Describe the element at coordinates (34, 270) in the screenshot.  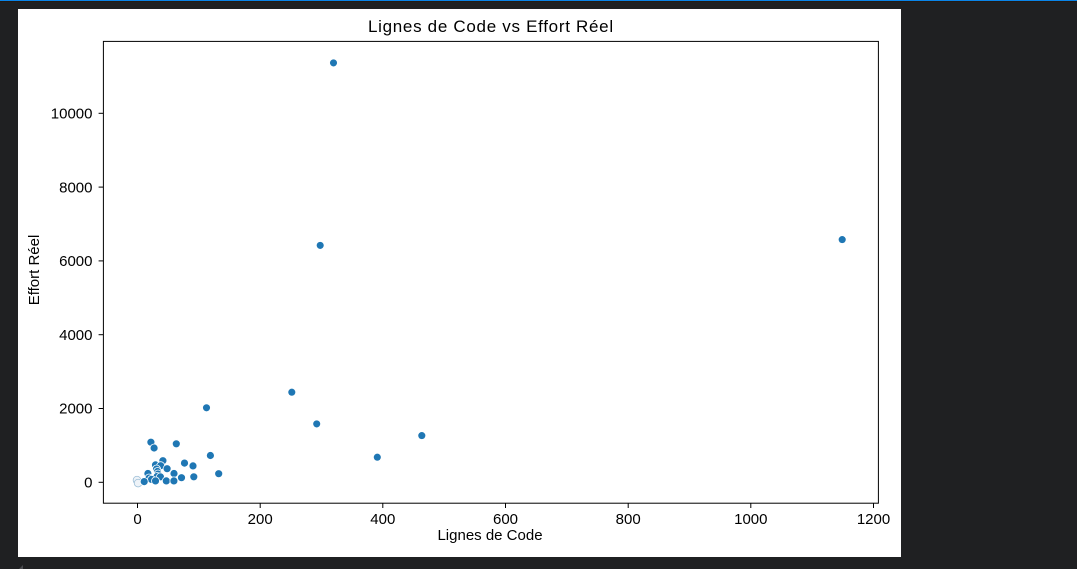
I see `svg-text: Effort Réel` at that location.